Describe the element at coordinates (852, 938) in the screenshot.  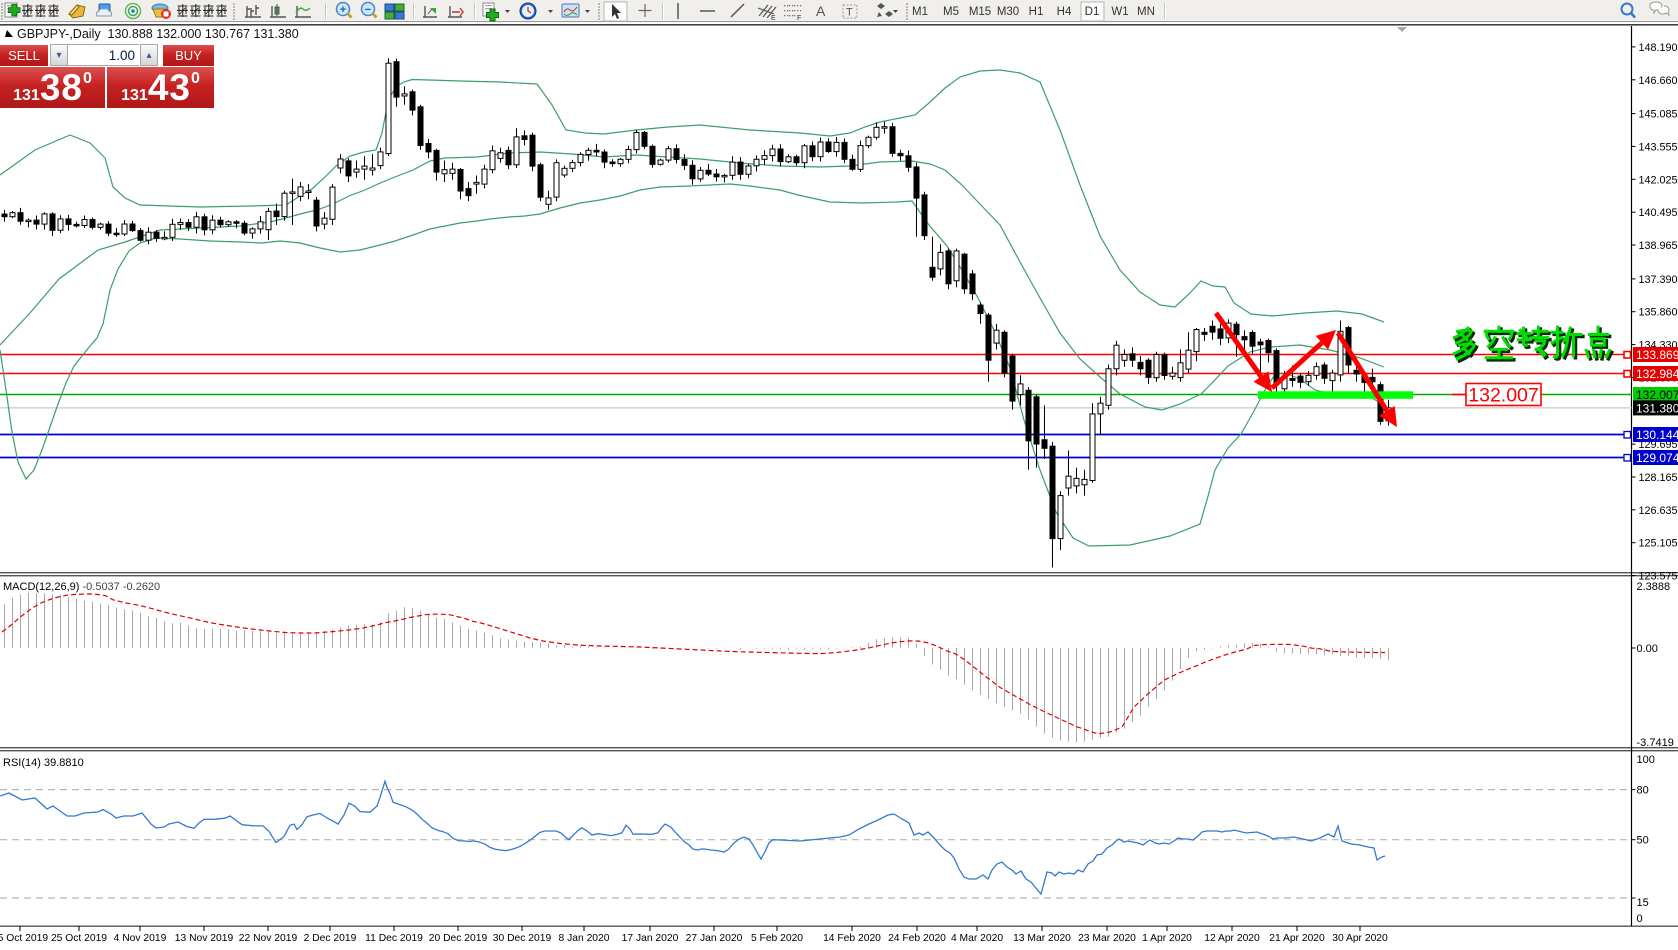
I see `svg-text: 14 Feb 2020` at that location.